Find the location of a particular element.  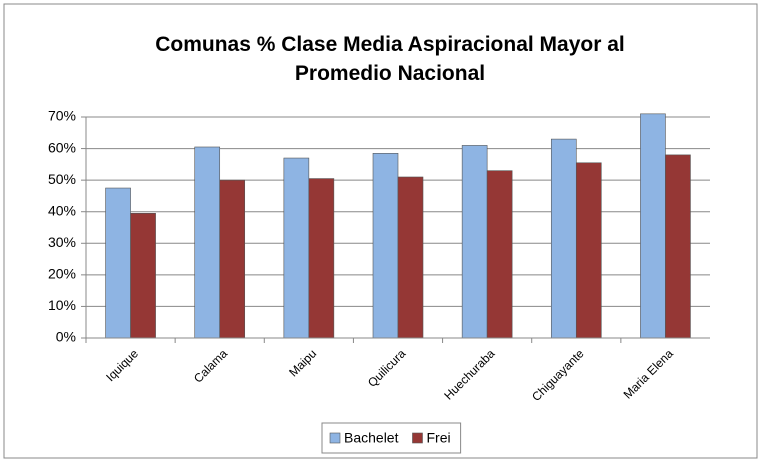

legend: Bachelet Frei is located at coordinates (391, 438).